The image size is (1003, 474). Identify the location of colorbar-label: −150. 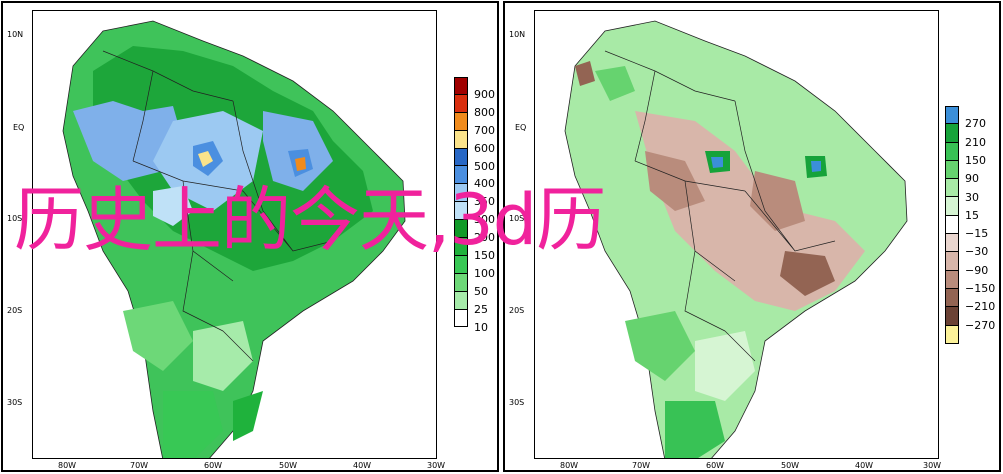
(980, 288).